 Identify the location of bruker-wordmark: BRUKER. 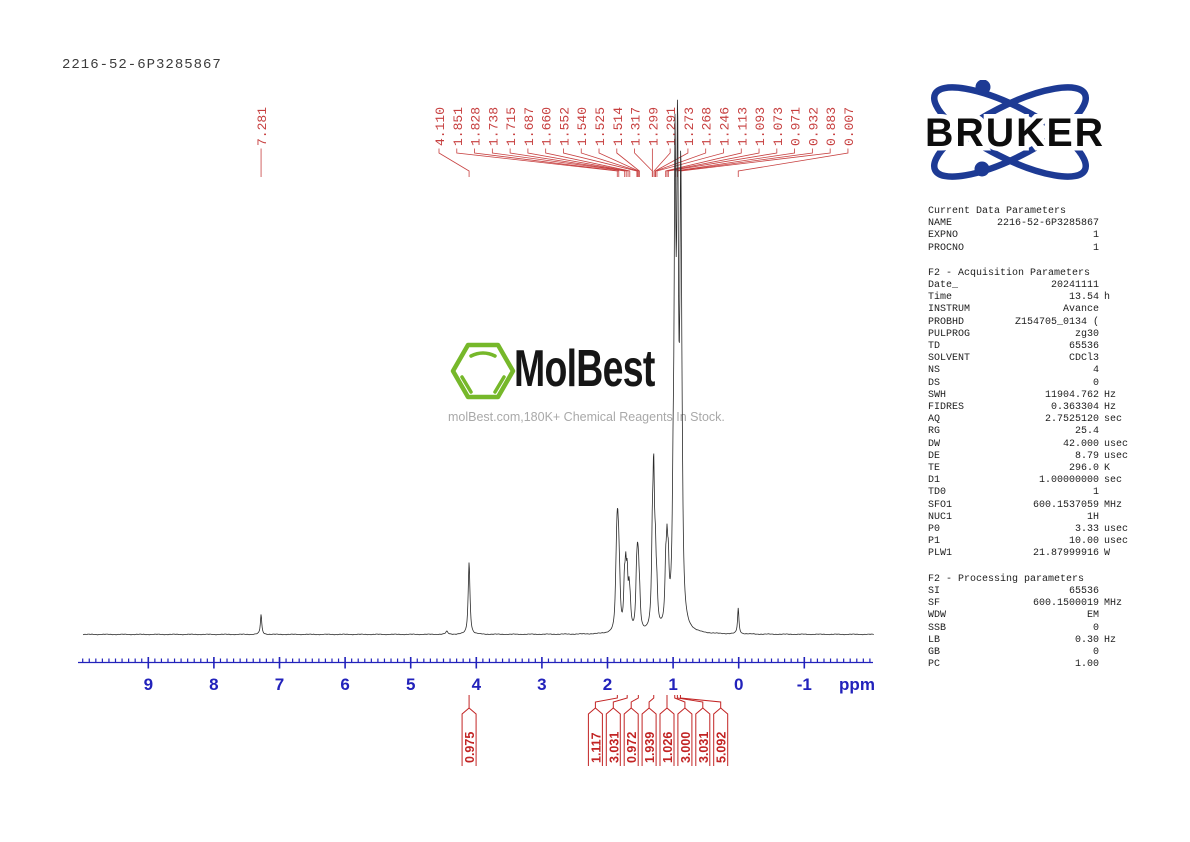
(1015, 133).